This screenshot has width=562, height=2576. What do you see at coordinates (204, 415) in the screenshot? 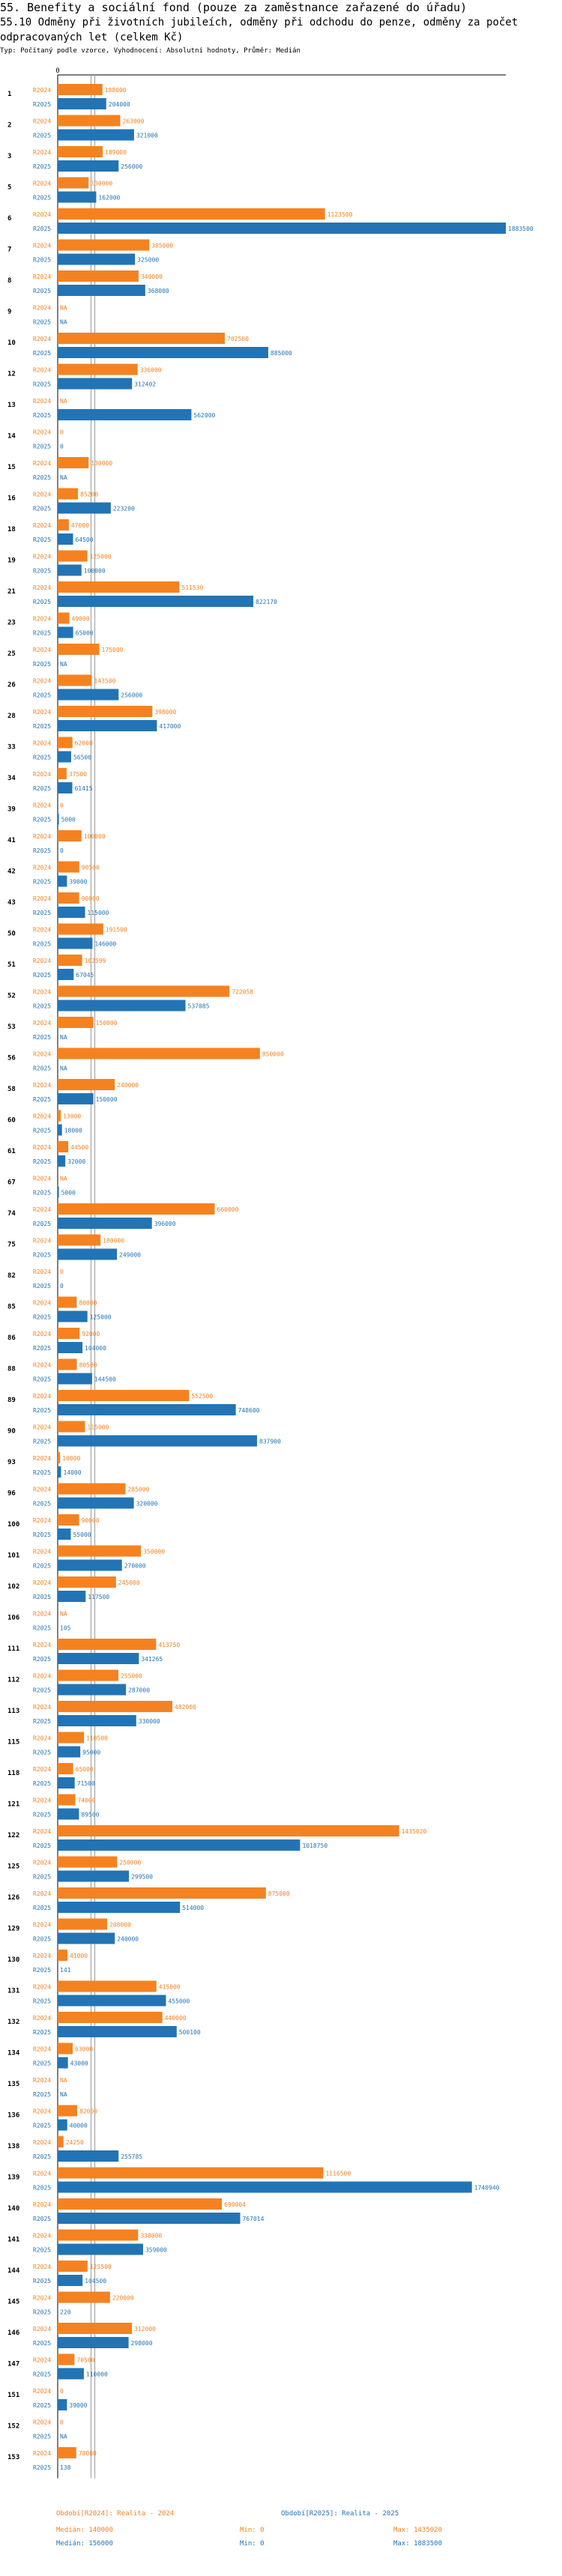
I see `bar-value-label: 562000` at bounding box center [204, 415].